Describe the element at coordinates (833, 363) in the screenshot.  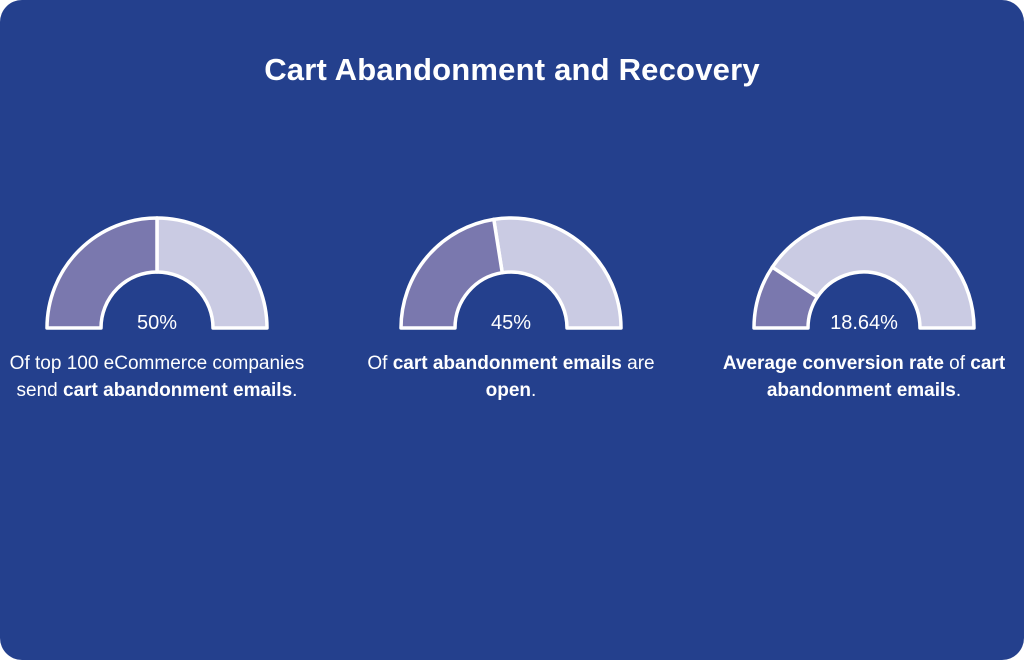
I see `caption-text: Average conversion rate` at that location.